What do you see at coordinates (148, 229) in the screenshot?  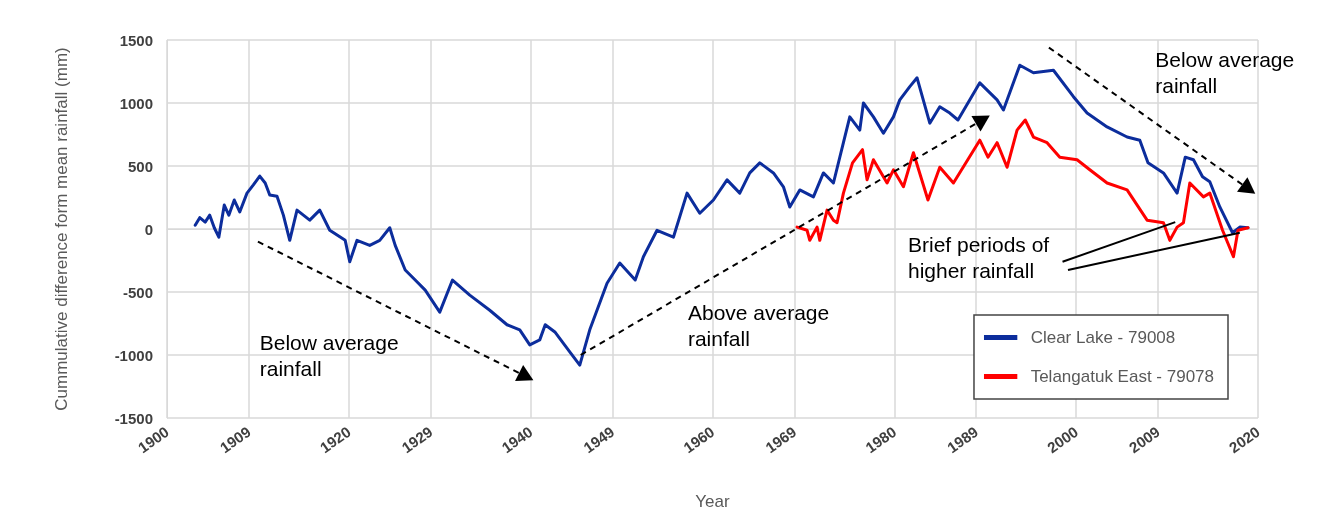 I see `y-tick-label: 0` at bounding box center [148, 229].